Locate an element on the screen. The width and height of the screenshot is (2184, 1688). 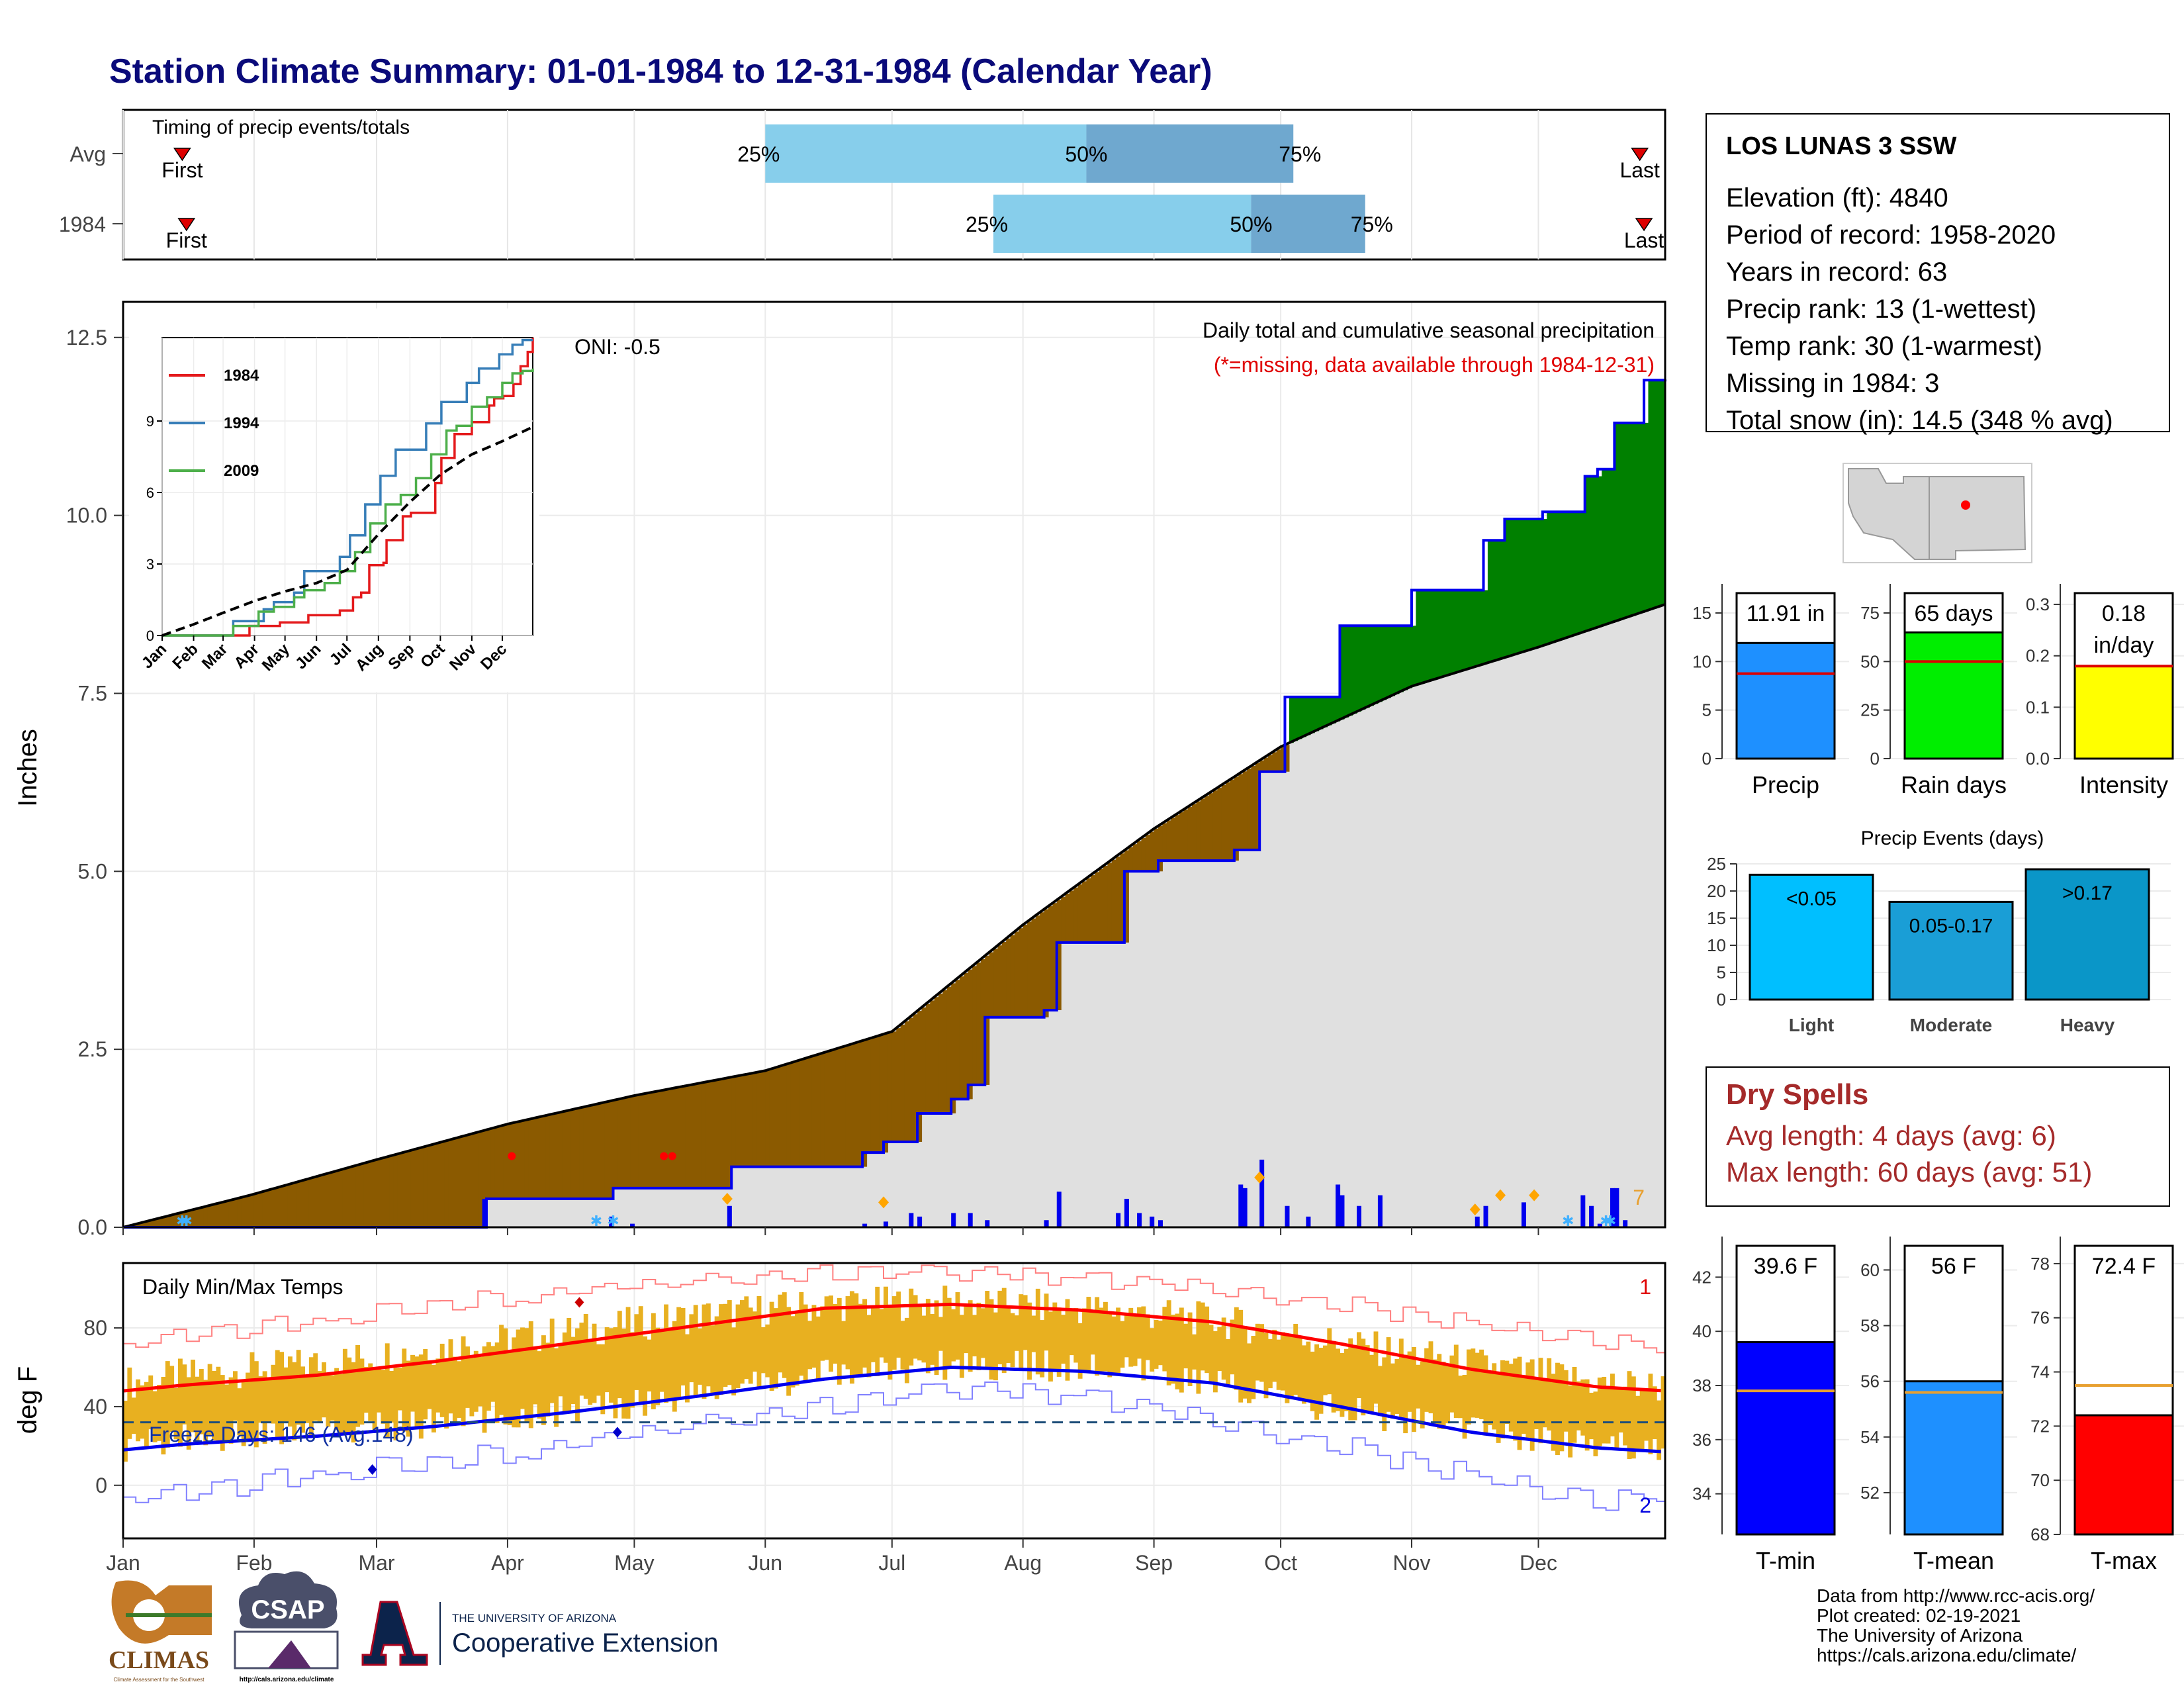
month-label: Jul is located at coordinates (892, 1563).